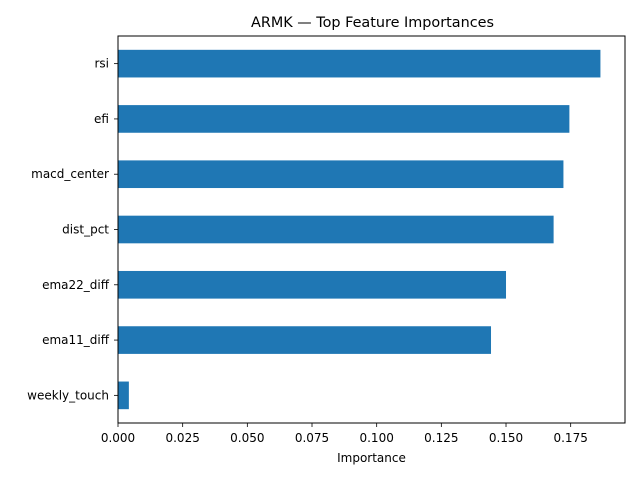 The width and height of the screenshot is (640, 480). What do you see at coordinates (85, 230) in the screenshot?
I see `y-tick-label: dist_pct` at bounding box center [85, 230].